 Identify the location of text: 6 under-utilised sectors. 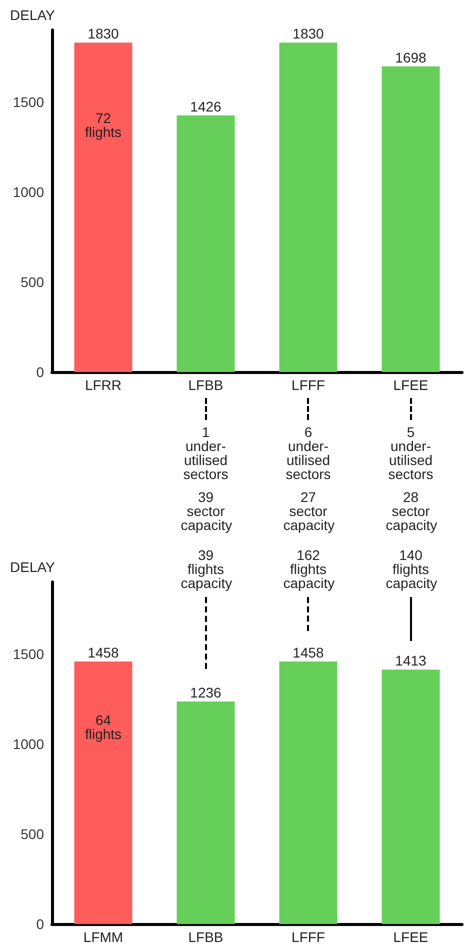
(308, 453).